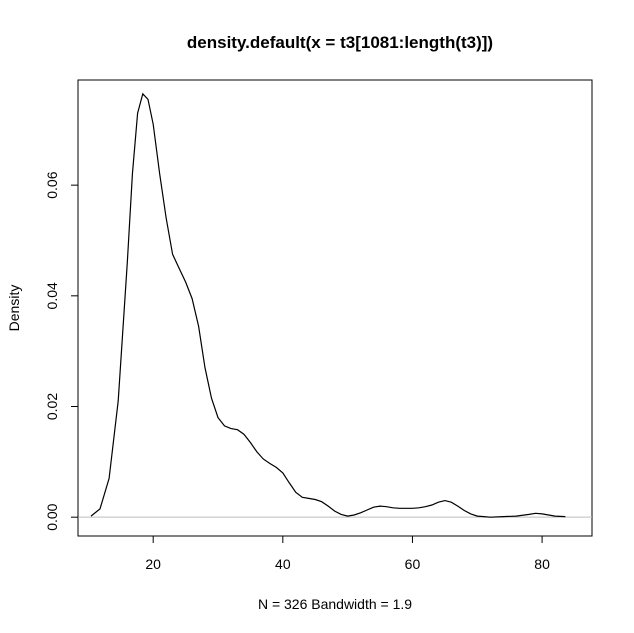 This screenshot has width=634, height=633. I want to click on y-tick-label: 0.06, so click(52, 184).